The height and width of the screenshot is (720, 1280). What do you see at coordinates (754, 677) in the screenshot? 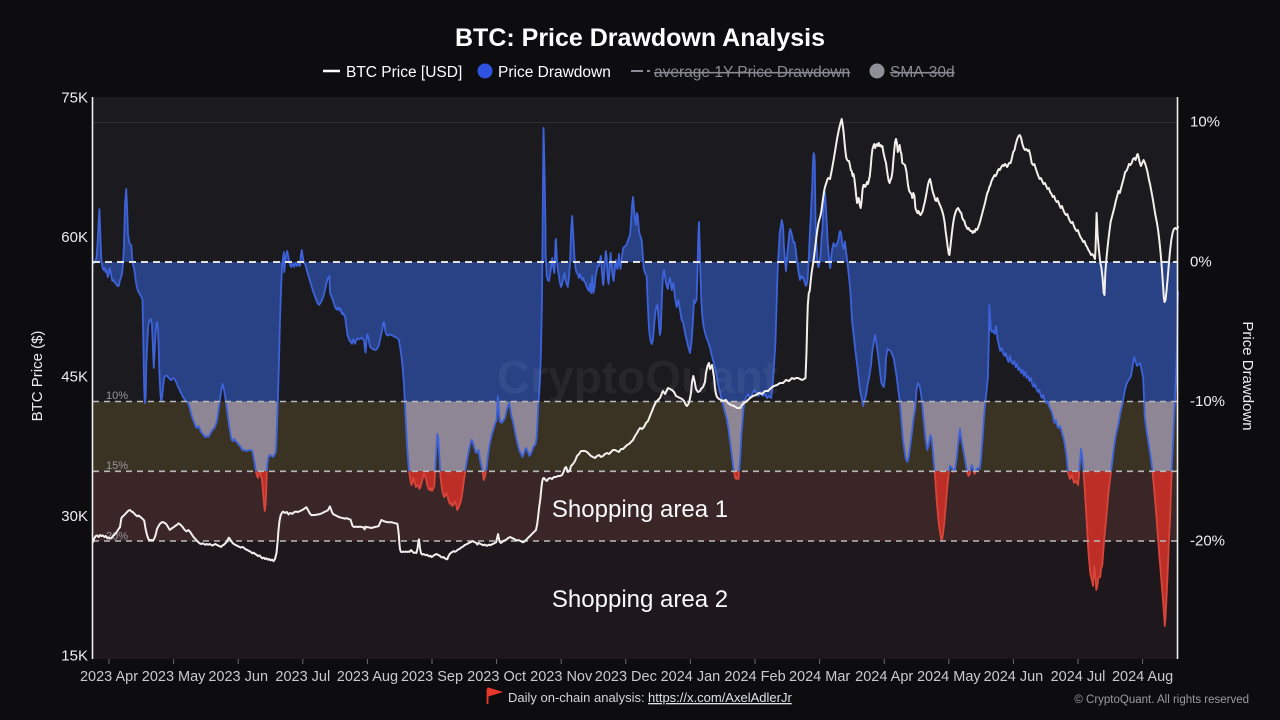
I see `svg-text: 2024 Feb` at bounding box center [754, 677].